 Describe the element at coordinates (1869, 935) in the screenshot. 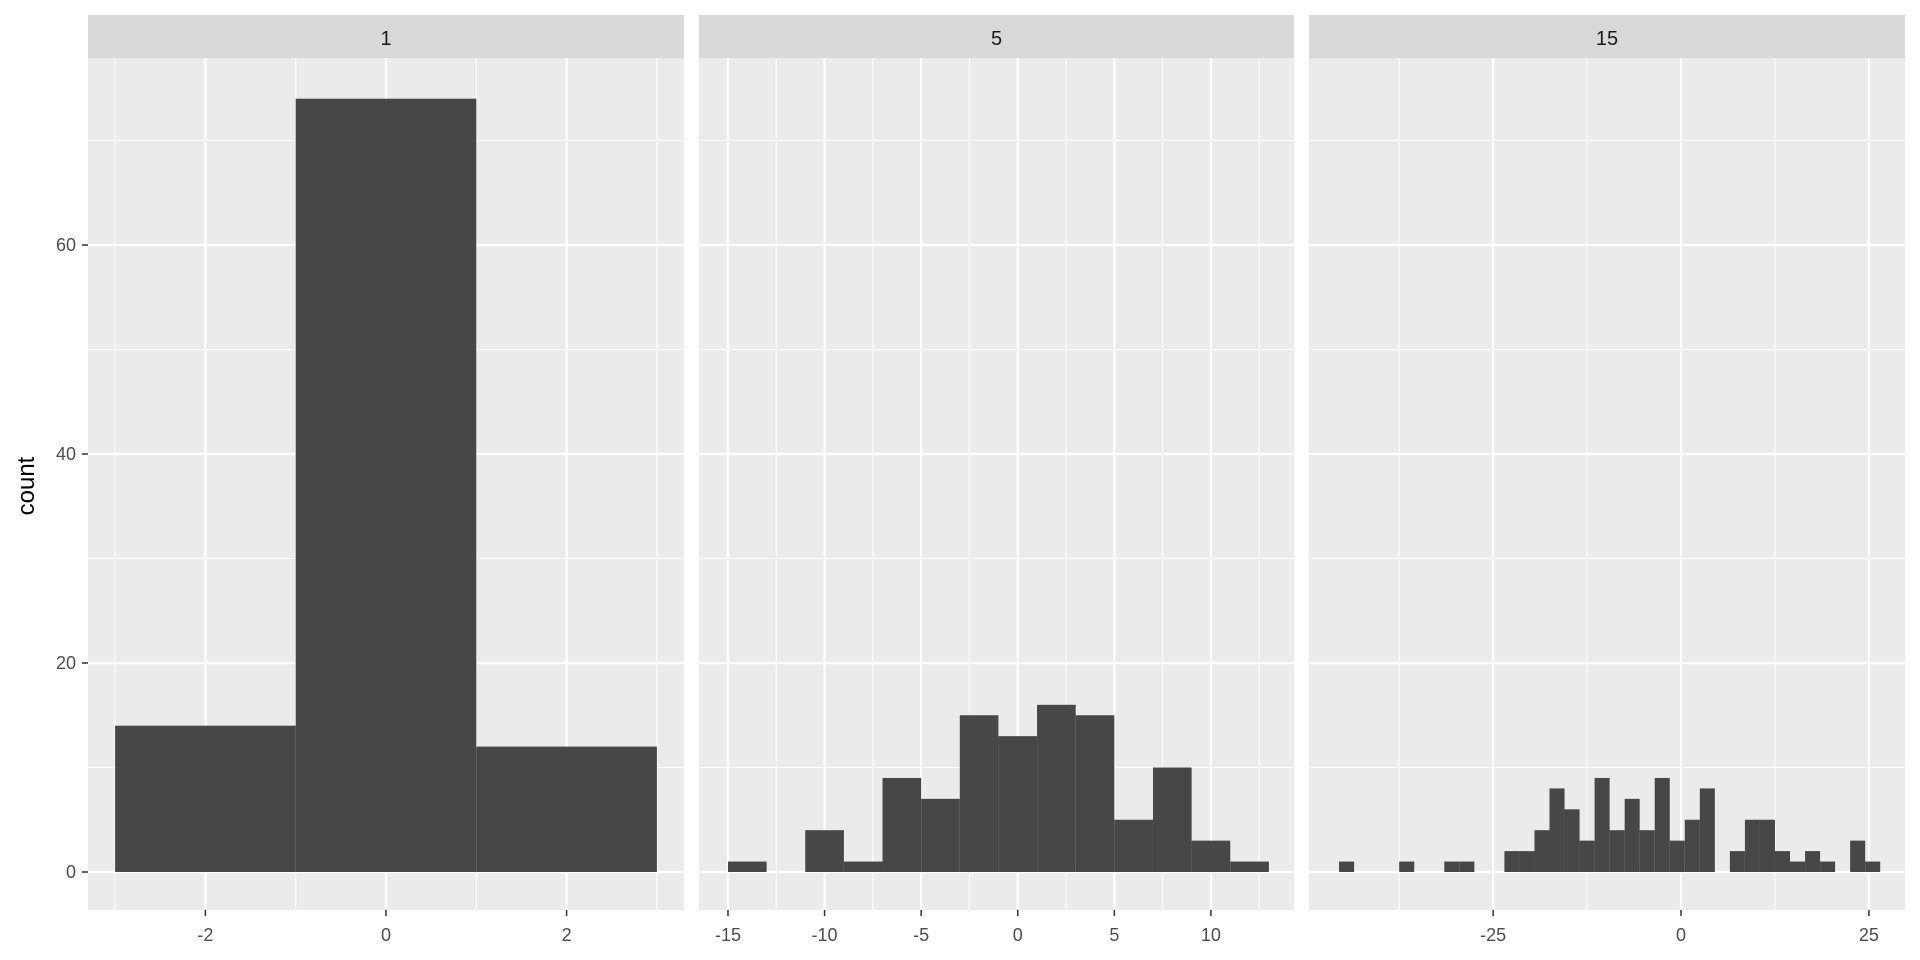

I see `x-tick-label: 25` at that location.